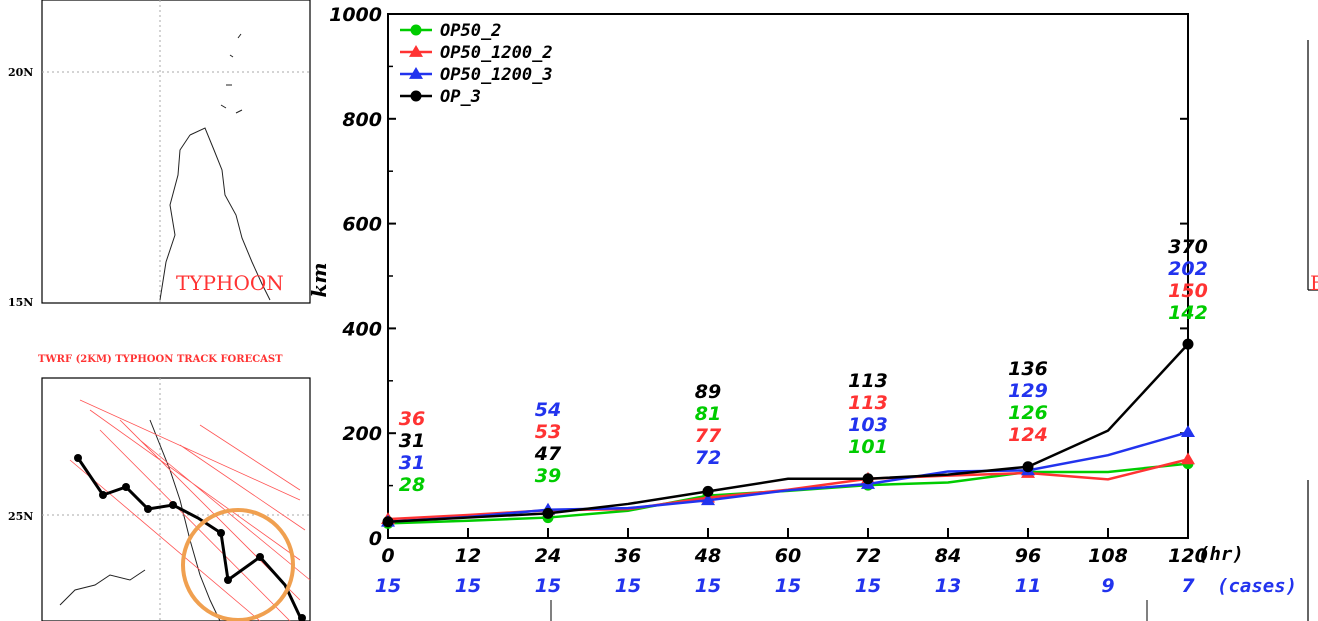 The image size is (1318, 621). What do you see at coordinates (20, 302) in the screenshot?
I see `lat-label-15n: 15N` at bounding box center [20, 302].